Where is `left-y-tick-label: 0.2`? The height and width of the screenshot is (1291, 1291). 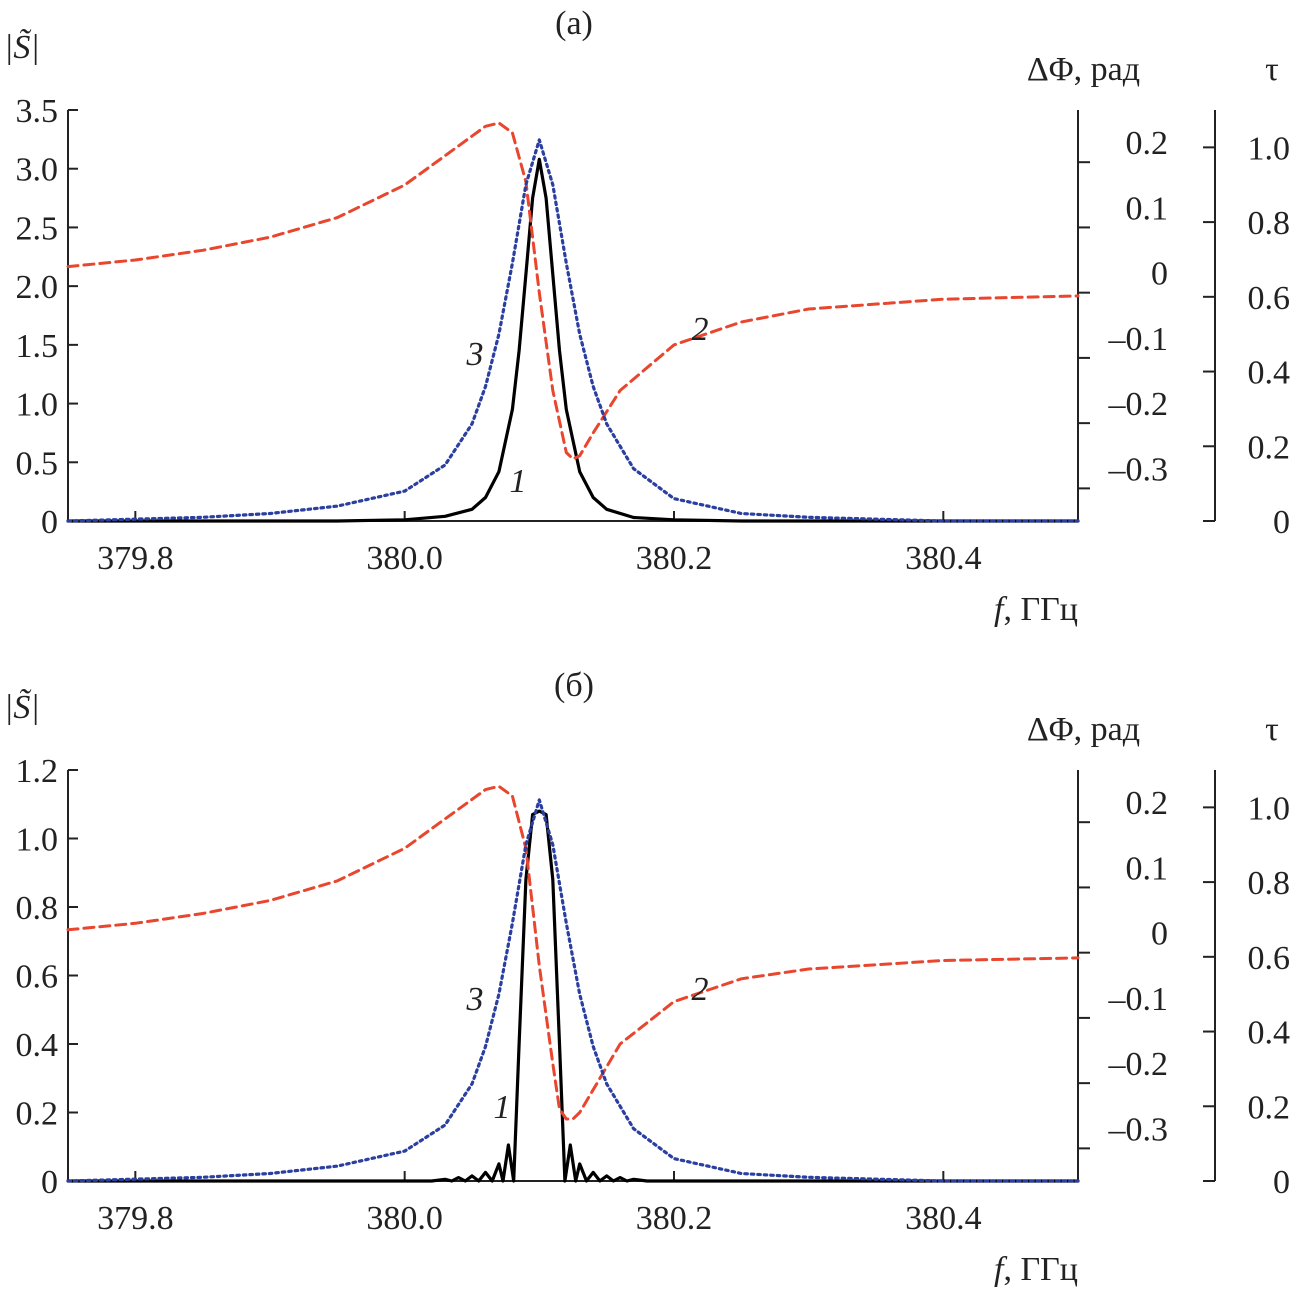
left-y-tick-label: 0.2 is located at coordinates (37, 1114).